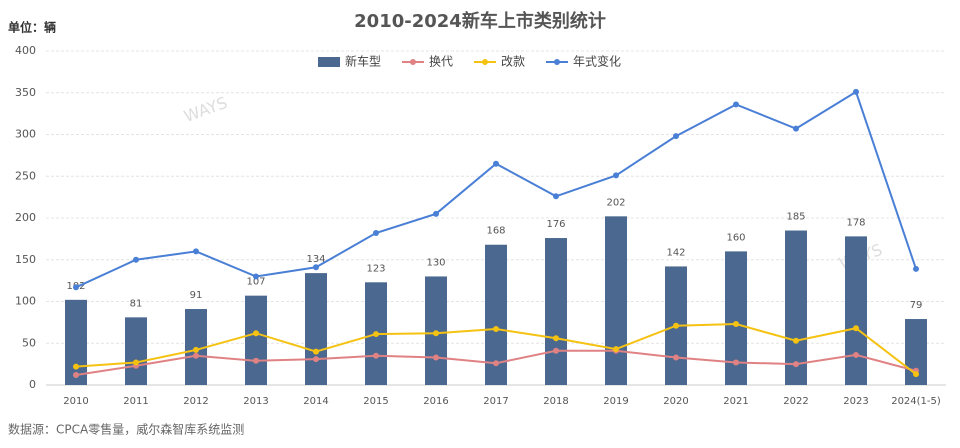 The height and width of the screenshot is (448, 960). What do you see at coordinates (615, 202) in the screenshot?
I see `bar-label: 202` at bounding box center [615, 202].